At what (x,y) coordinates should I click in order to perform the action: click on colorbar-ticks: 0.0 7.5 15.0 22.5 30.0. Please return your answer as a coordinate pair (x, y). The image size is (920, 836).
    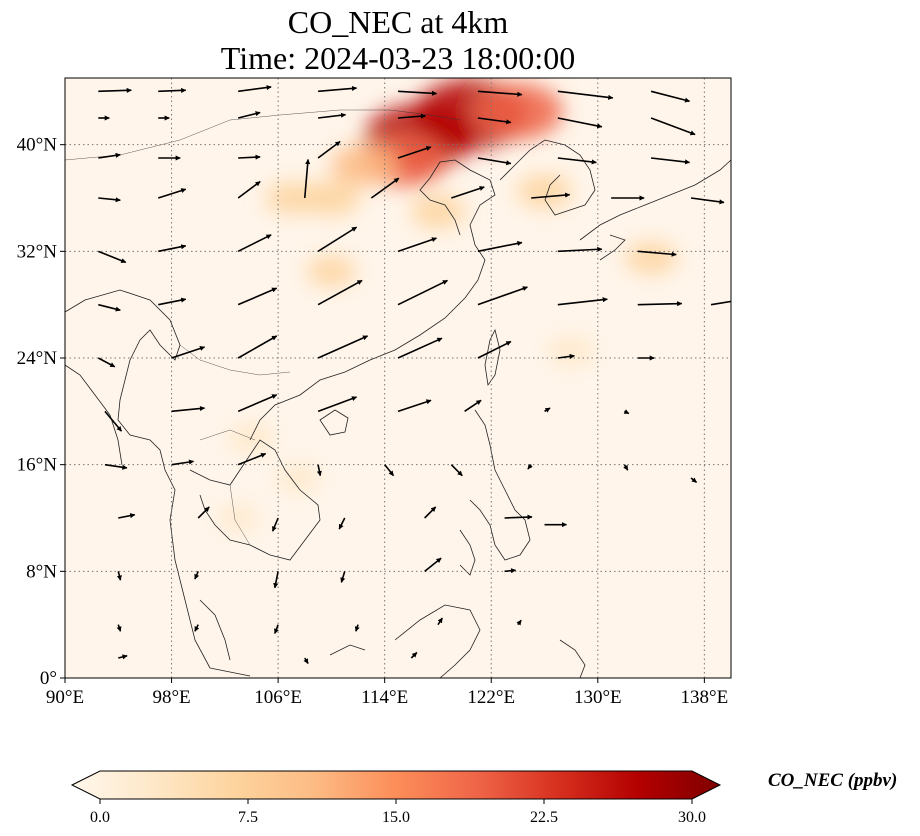
    Looking at the image, I should click on (398, 812).